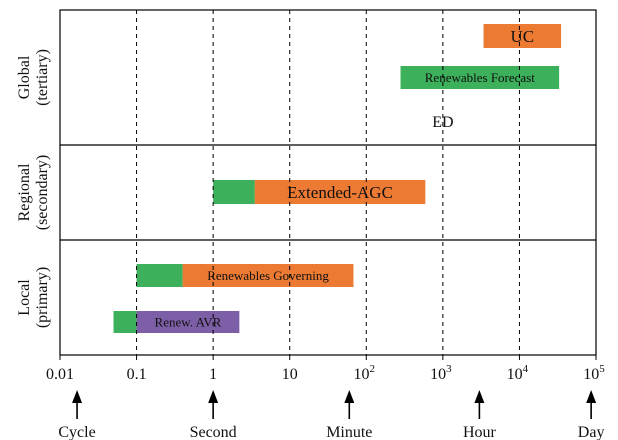  I want to click on time-scale-label: Second, so click(213, 432).